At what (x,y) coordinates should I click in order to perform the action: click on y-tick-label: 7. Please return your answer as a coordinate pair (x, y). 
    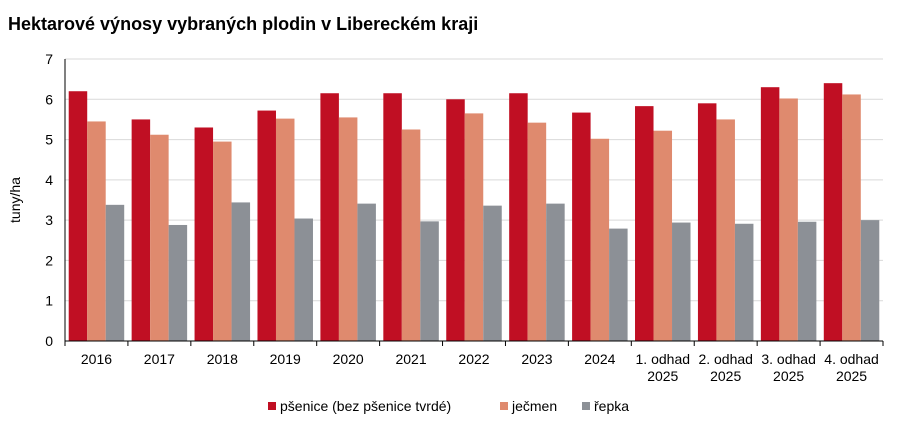
    Looking at the image, I should click on (49, 59).